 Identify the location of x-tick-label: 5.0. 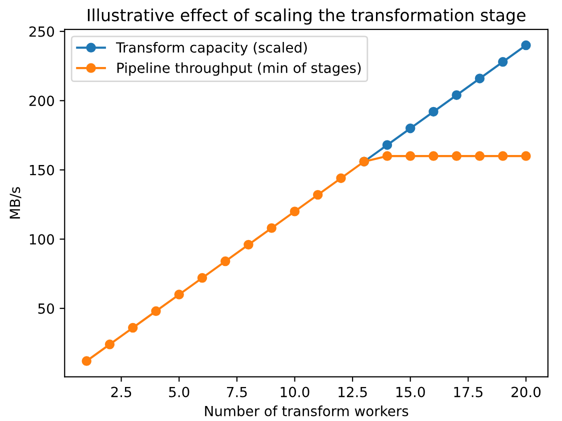
(179, 392).